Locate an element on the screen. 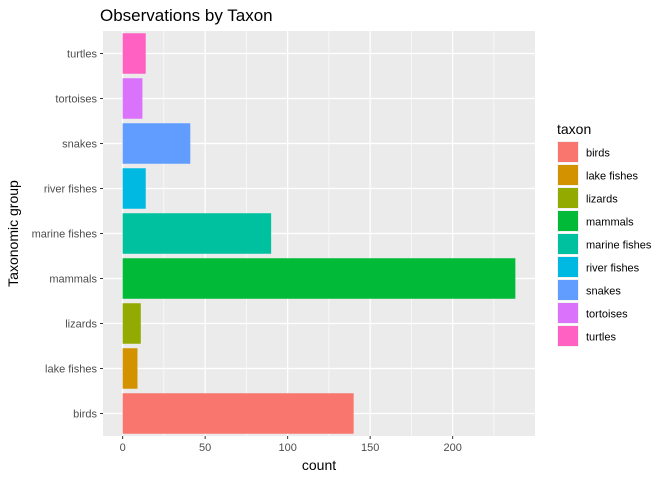 This screenshot has height=480, width=672. legend-label: turtles is located at coordinates (601, 338).